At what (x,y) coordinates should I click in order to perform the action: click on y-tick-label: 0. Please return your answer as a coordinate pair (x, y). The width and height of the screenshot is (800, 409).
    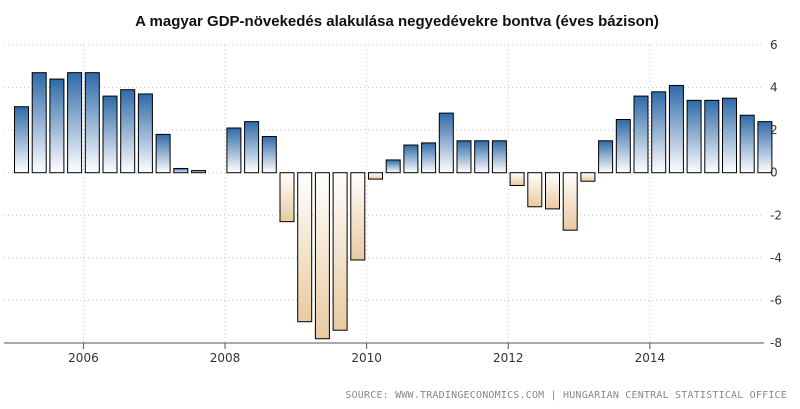
    Looking at the image, I should click on (774, 173).